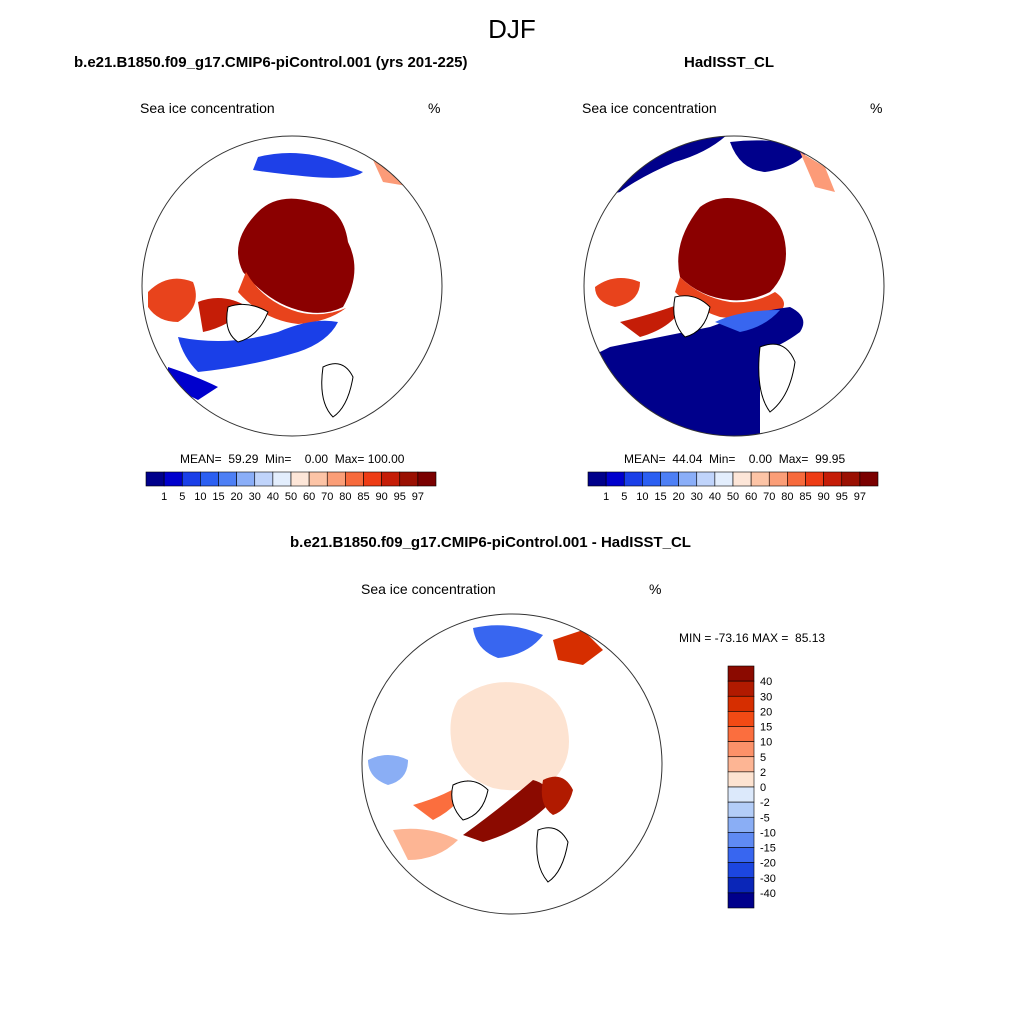  I want to click on panel1-ice-hudson, so click(172, 300).